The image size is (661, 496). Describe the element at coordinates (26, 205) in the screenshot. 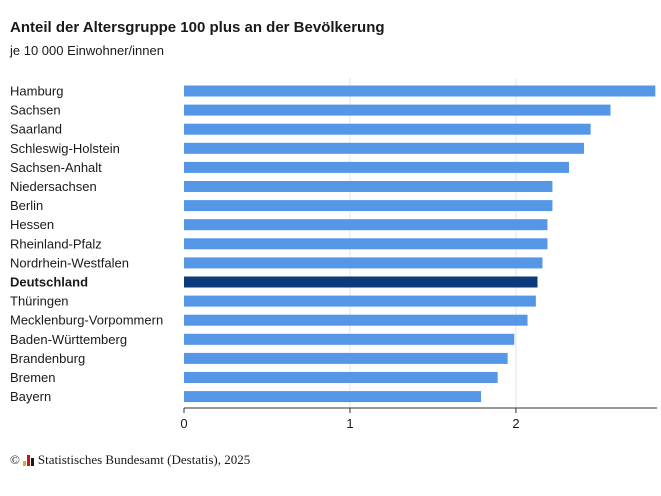

I see `category-label: Berlin` at that location.